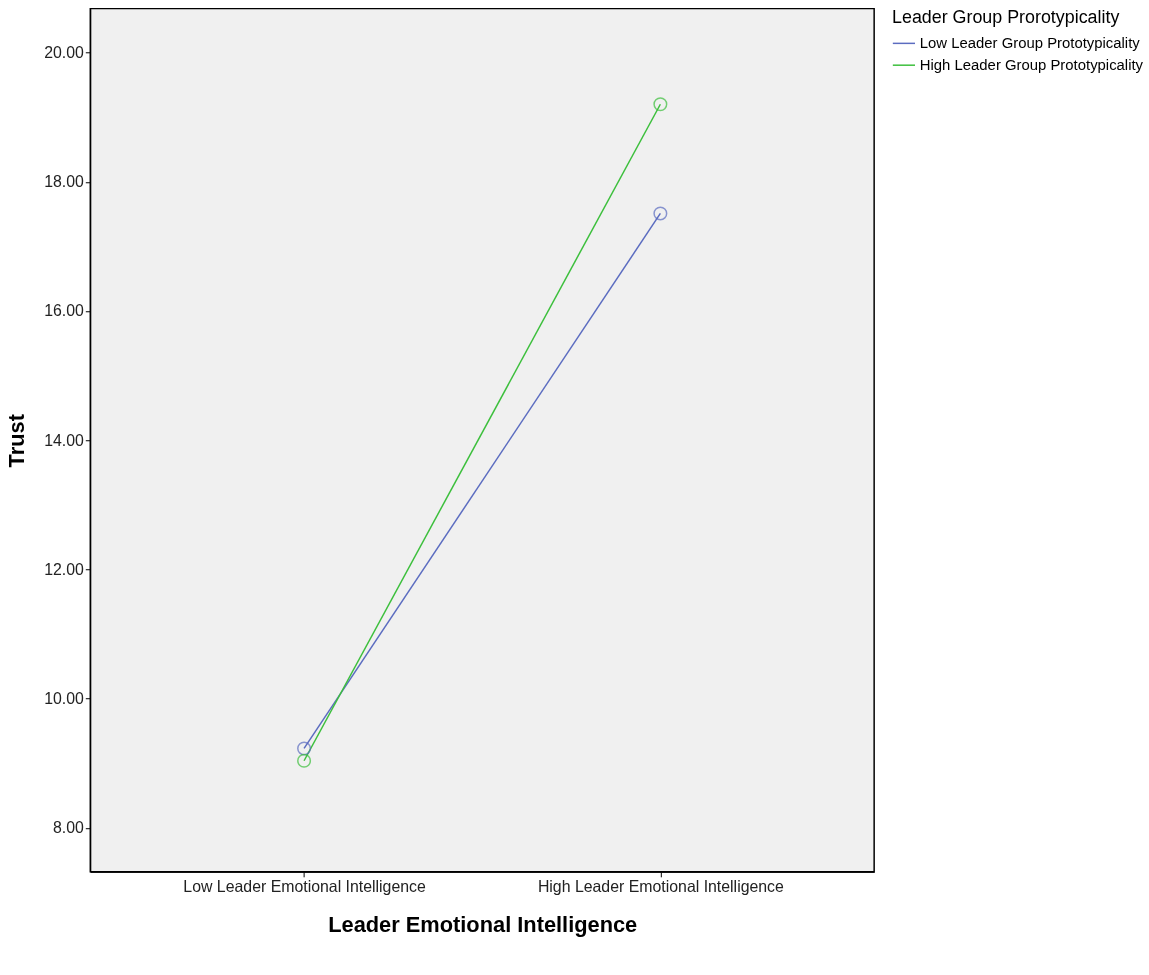 The width and height of the screenshot is (1149, 975). Describe the element at coordinates (64, 53) in the screenshot. I see `y-tick-label: 20.00` at that location.